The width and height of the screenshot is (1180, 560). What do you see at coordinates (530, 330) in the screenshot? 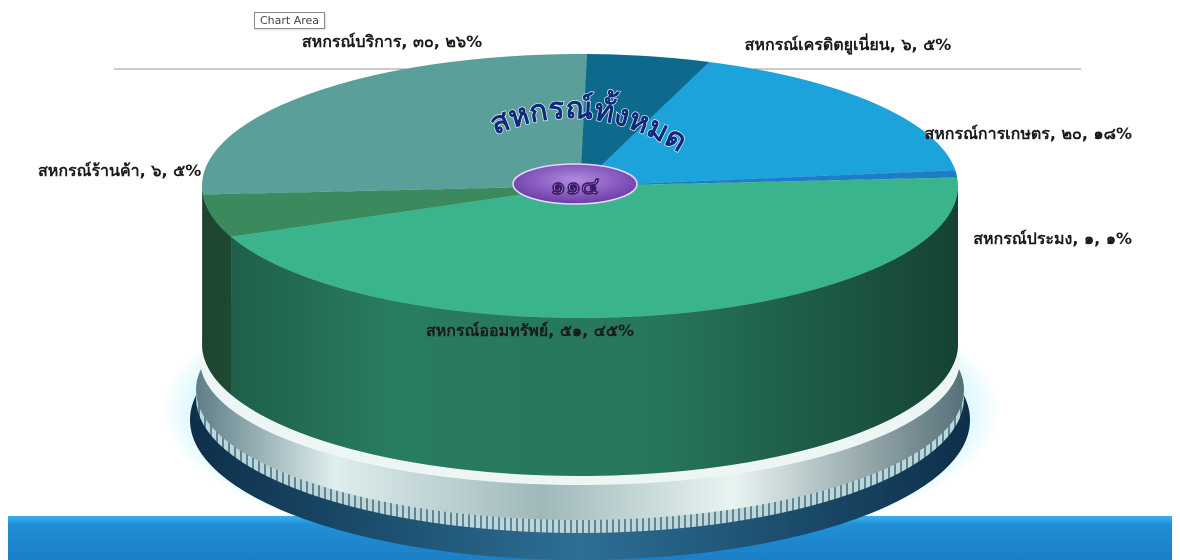
I see `data-label: สหกรณ์ออมทรัพย์, ๕๑, ๔๕%` at bounding box center [530, 330].